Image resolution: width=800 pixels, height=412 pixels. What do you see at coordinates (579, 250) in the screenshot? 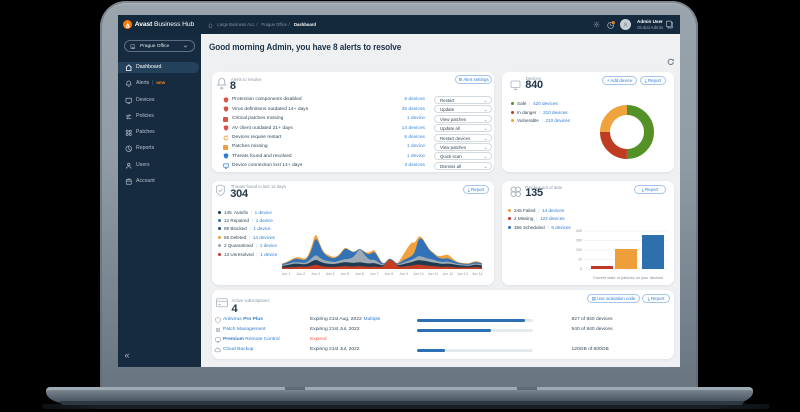
I see `svg-text: 200` at bounding box center [579, 250].